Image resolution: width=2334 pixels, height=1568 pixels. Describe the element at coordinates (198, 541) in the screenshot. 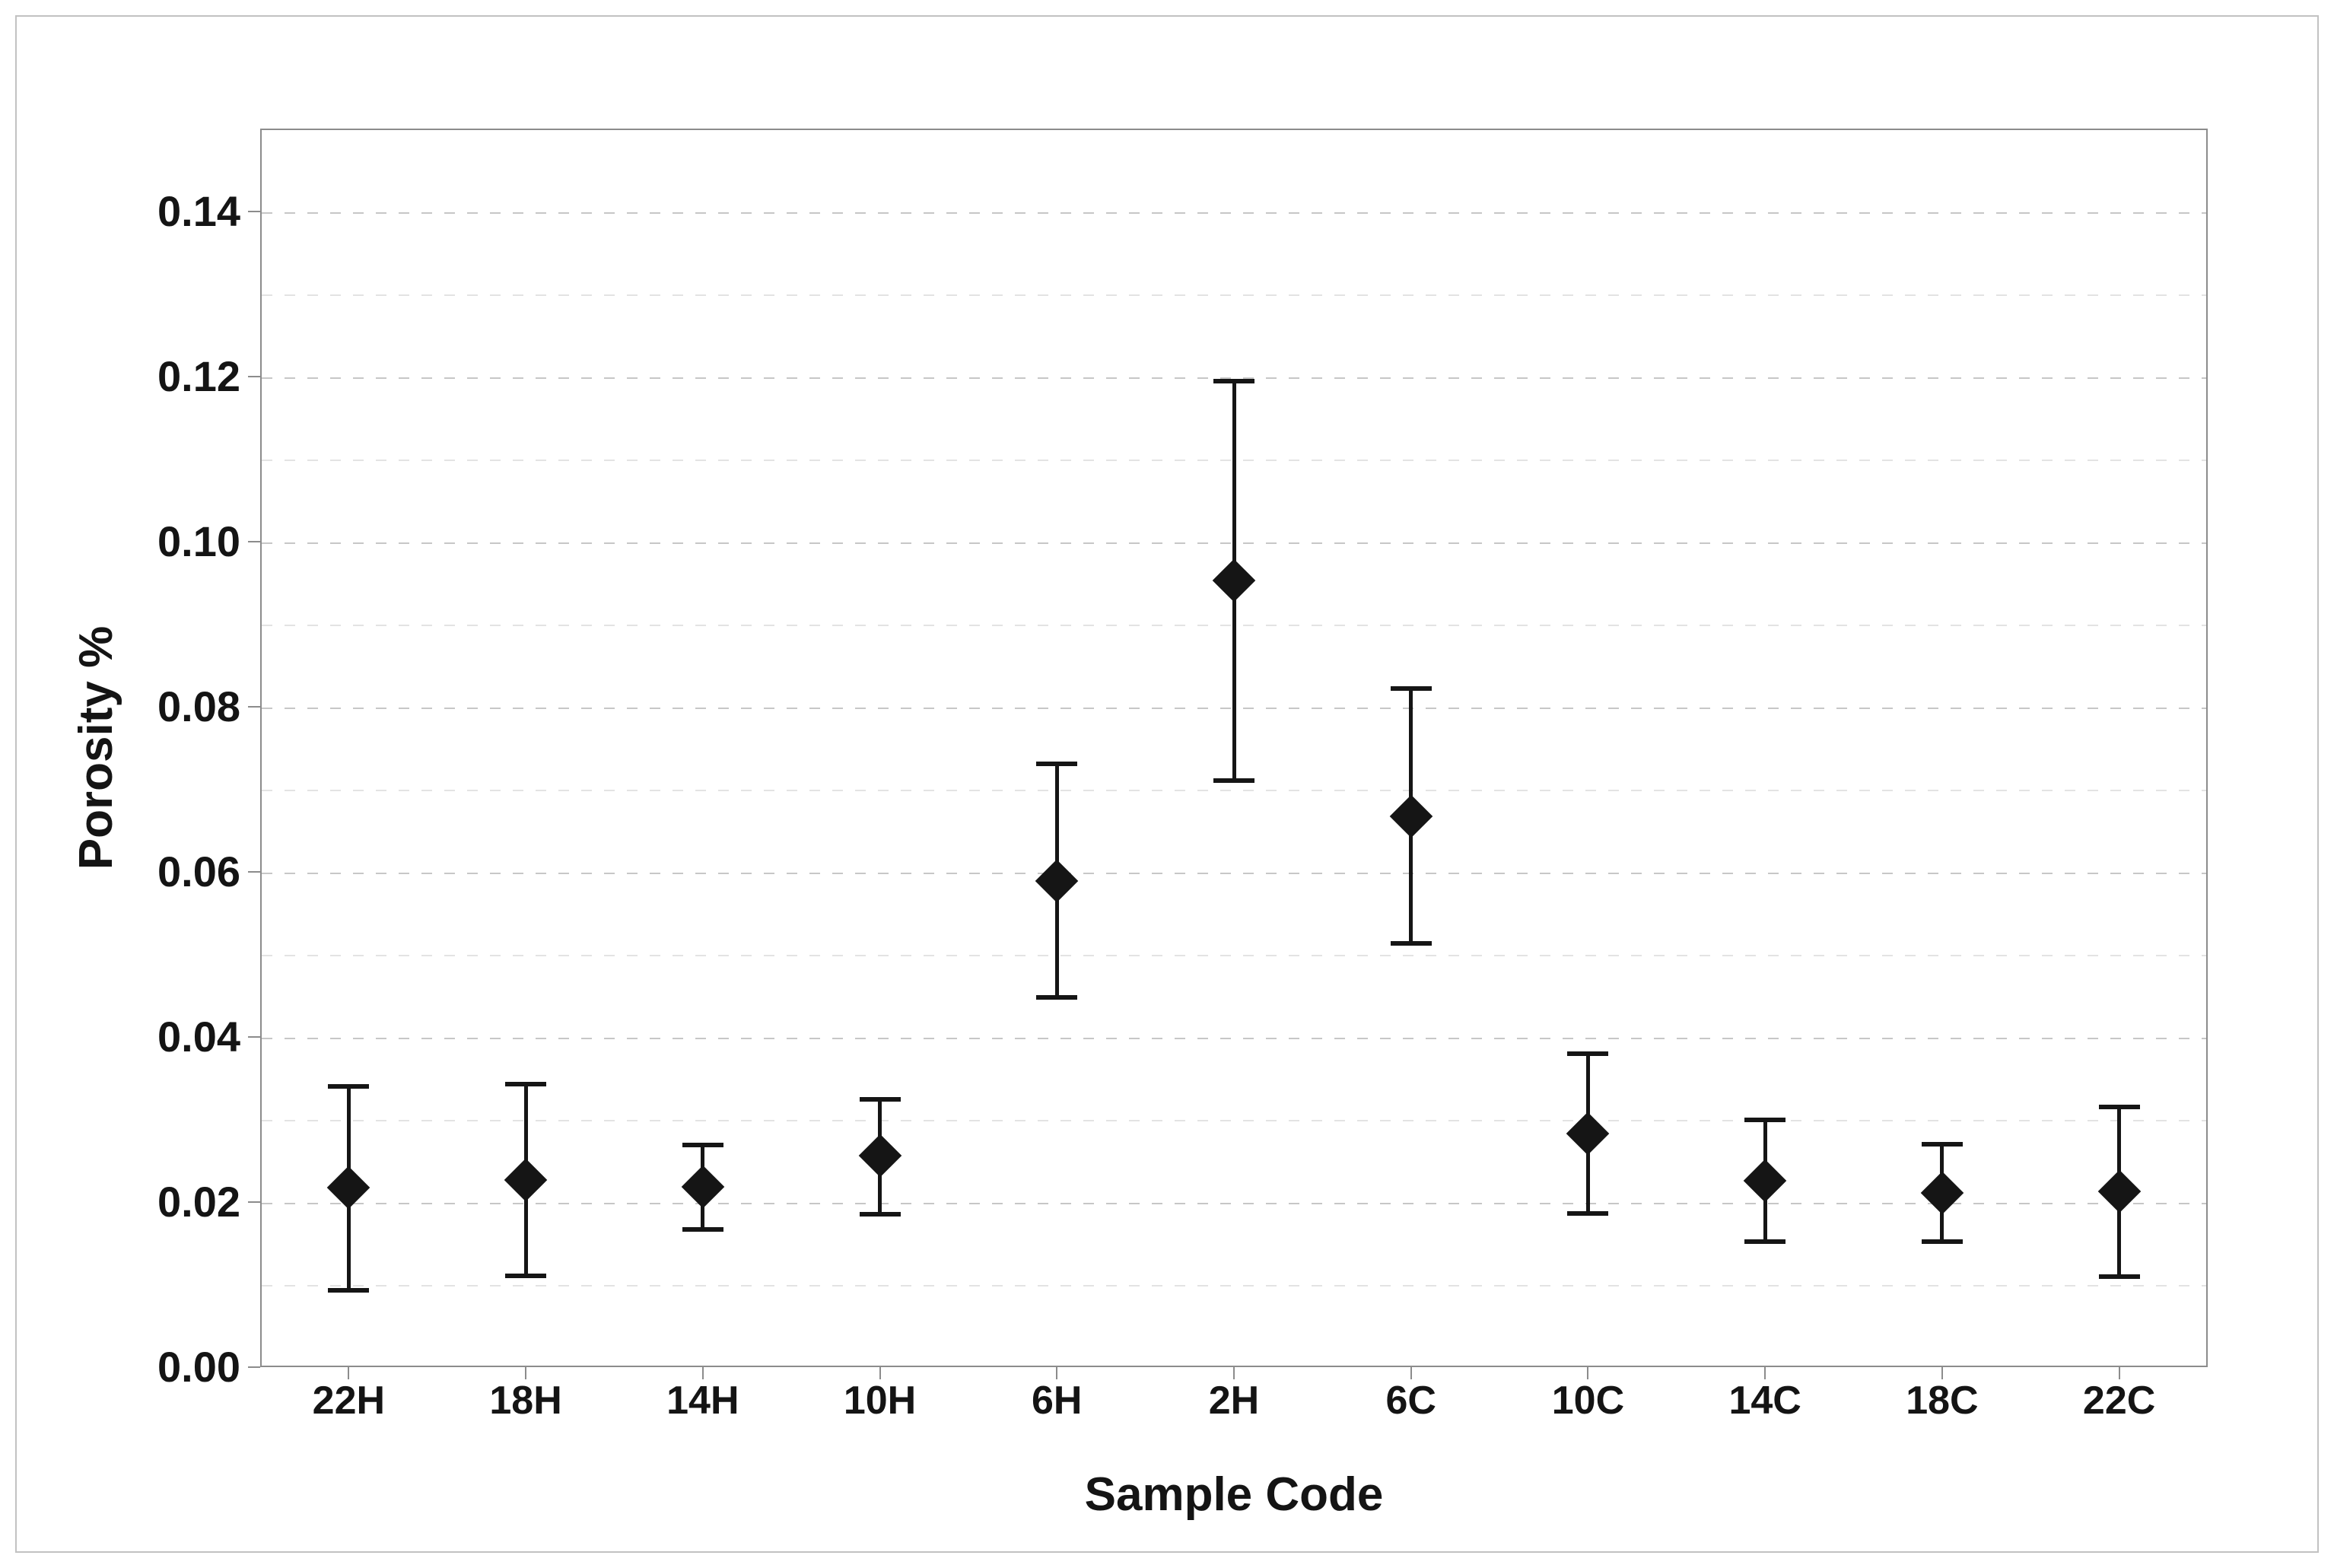

I see `y-tick-label: 0.10` at that location.